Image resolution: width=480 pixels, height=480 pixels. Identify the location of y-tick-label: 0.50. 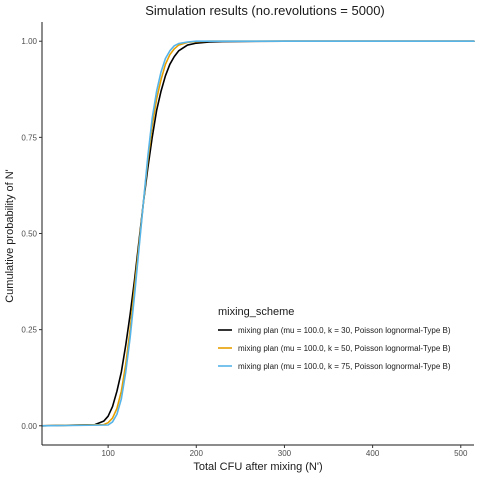
(29, 234).